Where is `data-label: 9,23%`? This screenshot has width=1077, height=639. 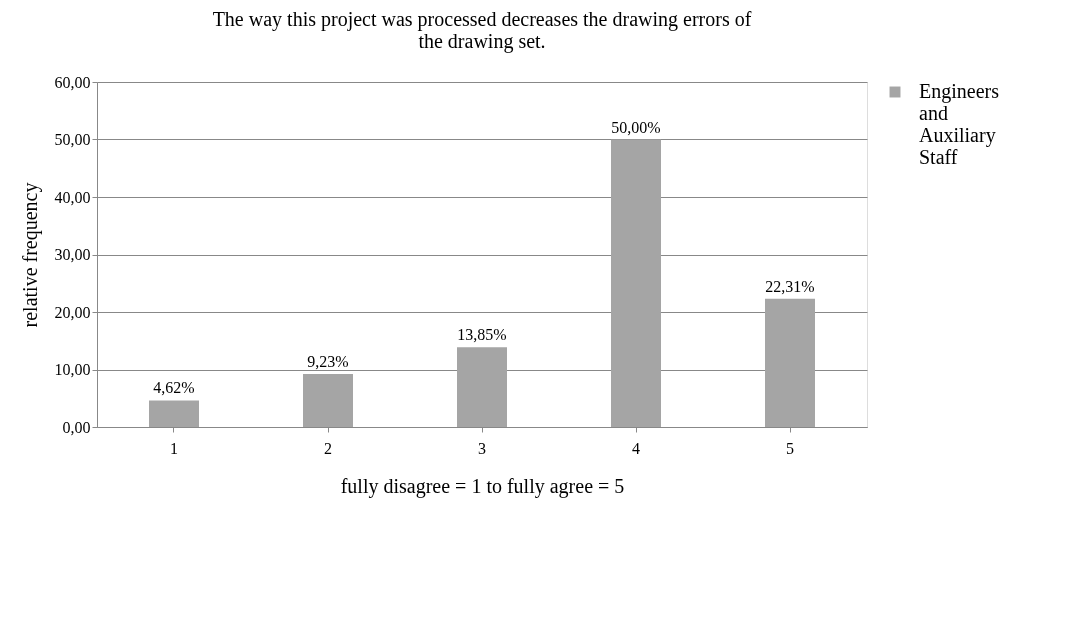
data-label: 9,23% is located at coordinates (328, 361).